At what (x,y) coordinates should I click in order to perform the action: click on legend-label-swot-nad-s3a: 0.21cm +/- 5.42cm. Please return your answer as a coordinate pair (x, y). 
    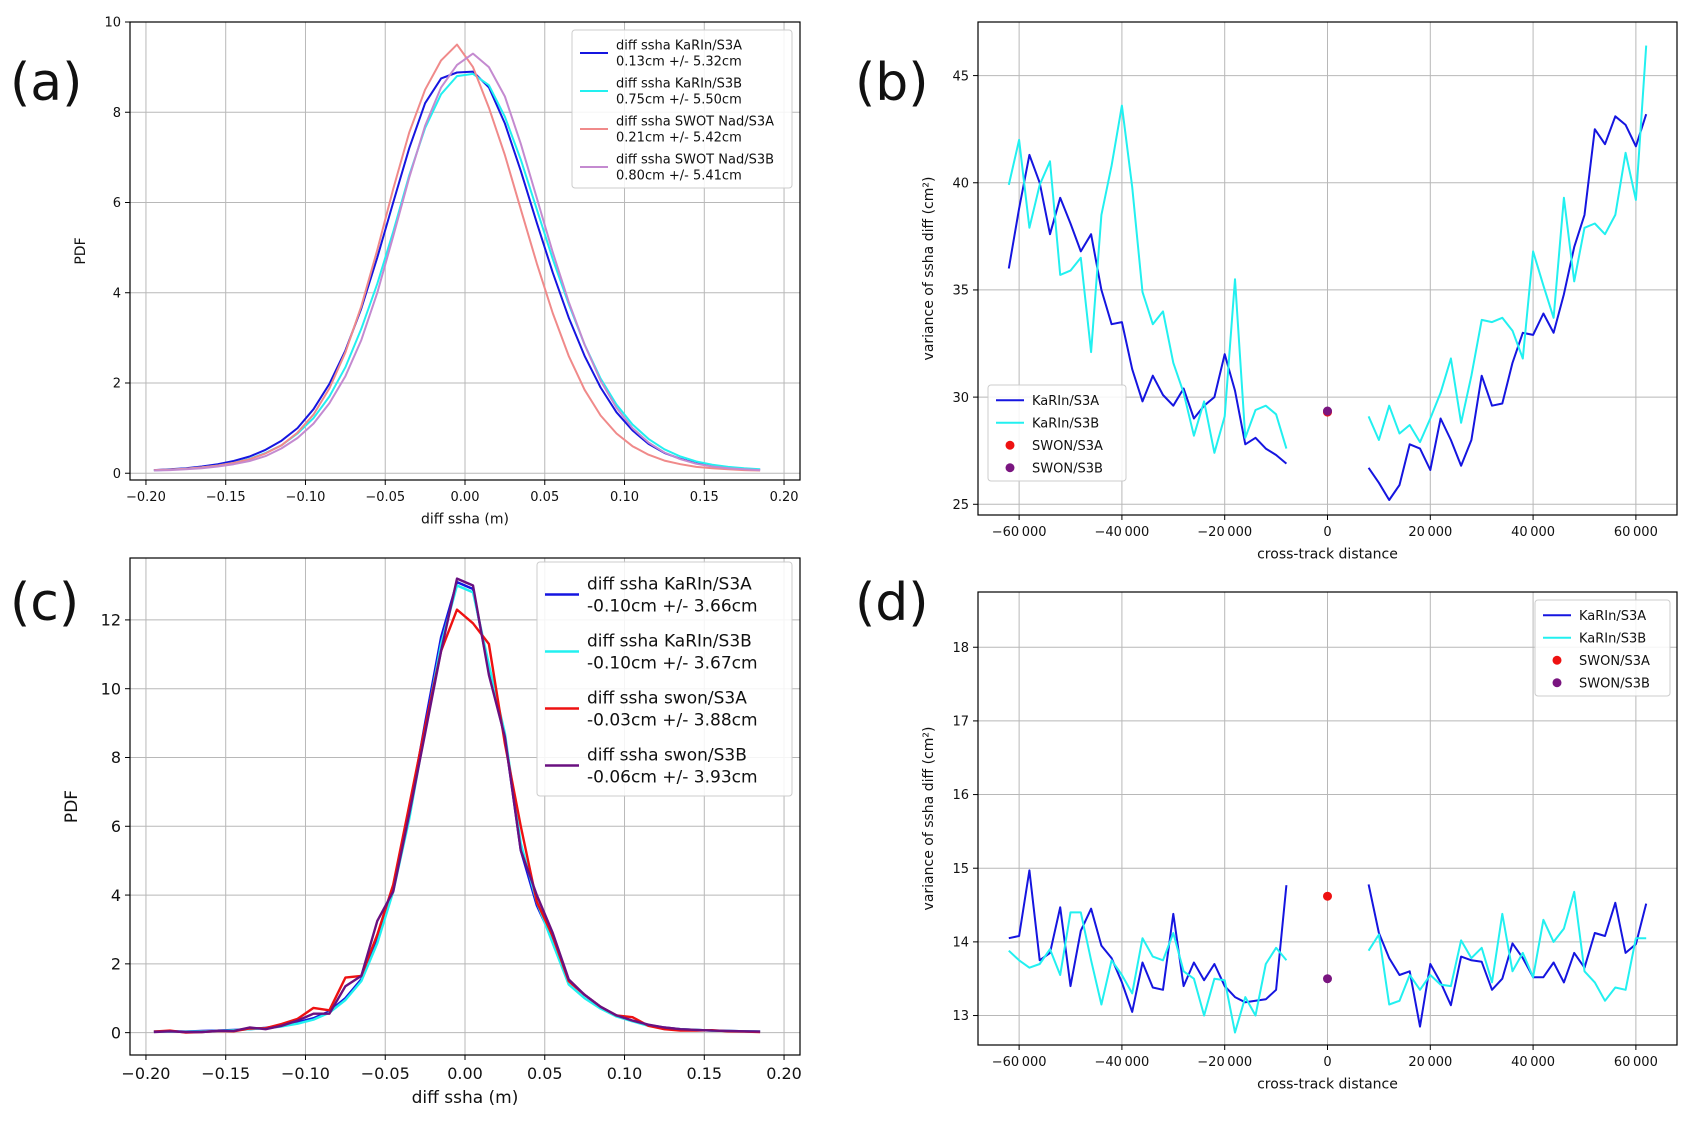
    Looking at the image, I should click on (679, 138).